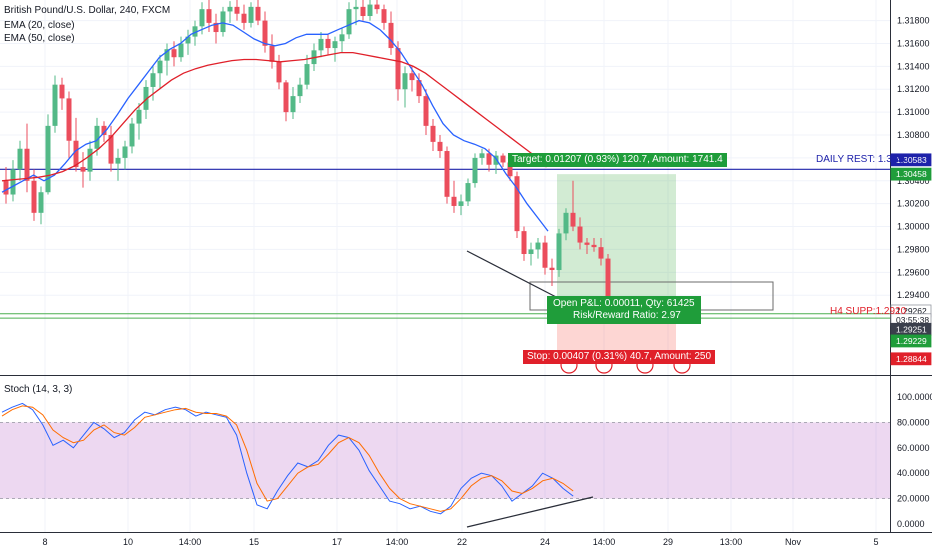 Image resolution: width=932 pixels, height=550 pixels. Describe the element at coordinates (913, 66) in the screenshot. I see `price-tick-label: 1.31400` at that location.